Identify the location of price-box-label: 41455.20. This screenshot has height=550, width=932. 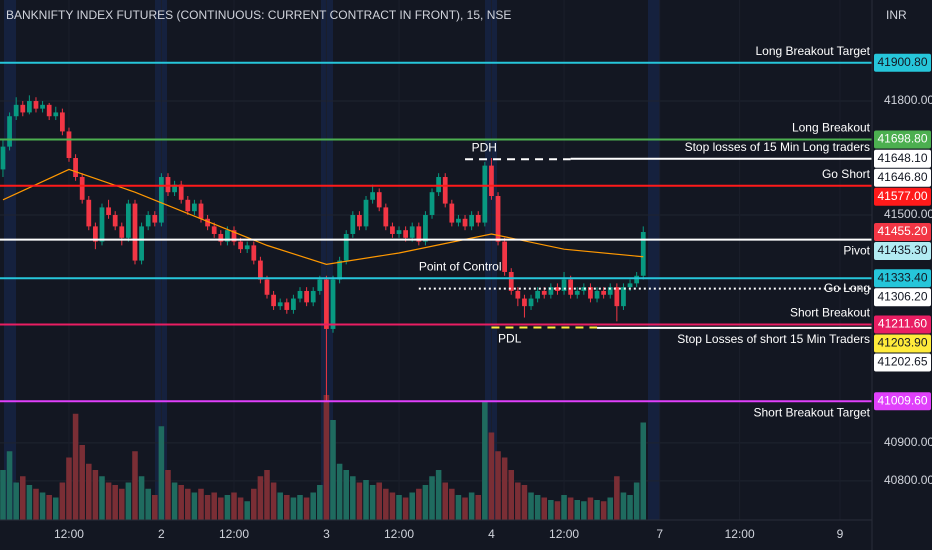
(902, 231).